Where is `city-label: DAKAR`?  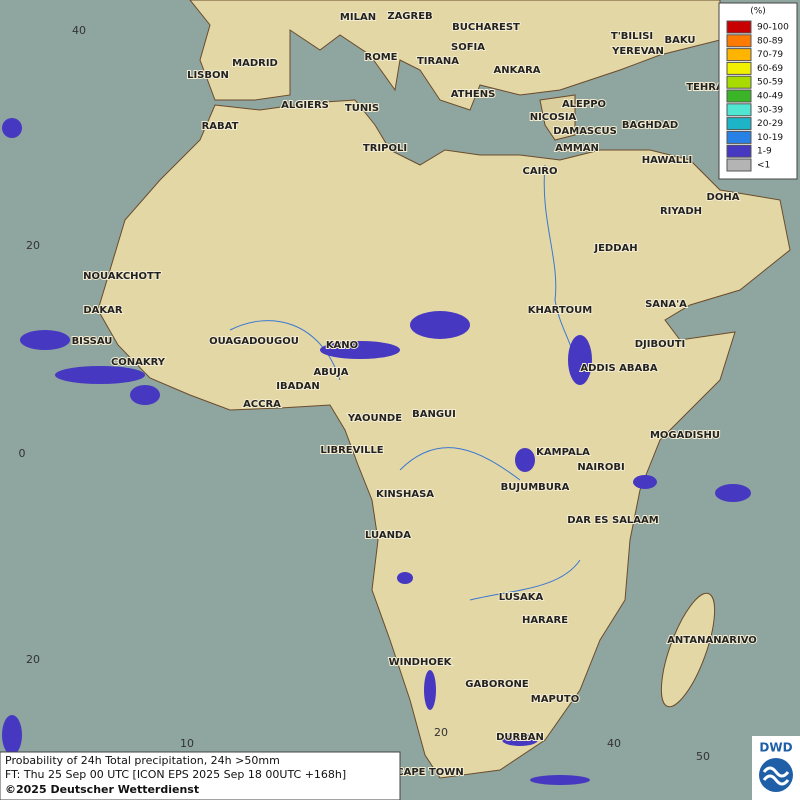
city-label: DAKAR is located at coordinates (103, 310).